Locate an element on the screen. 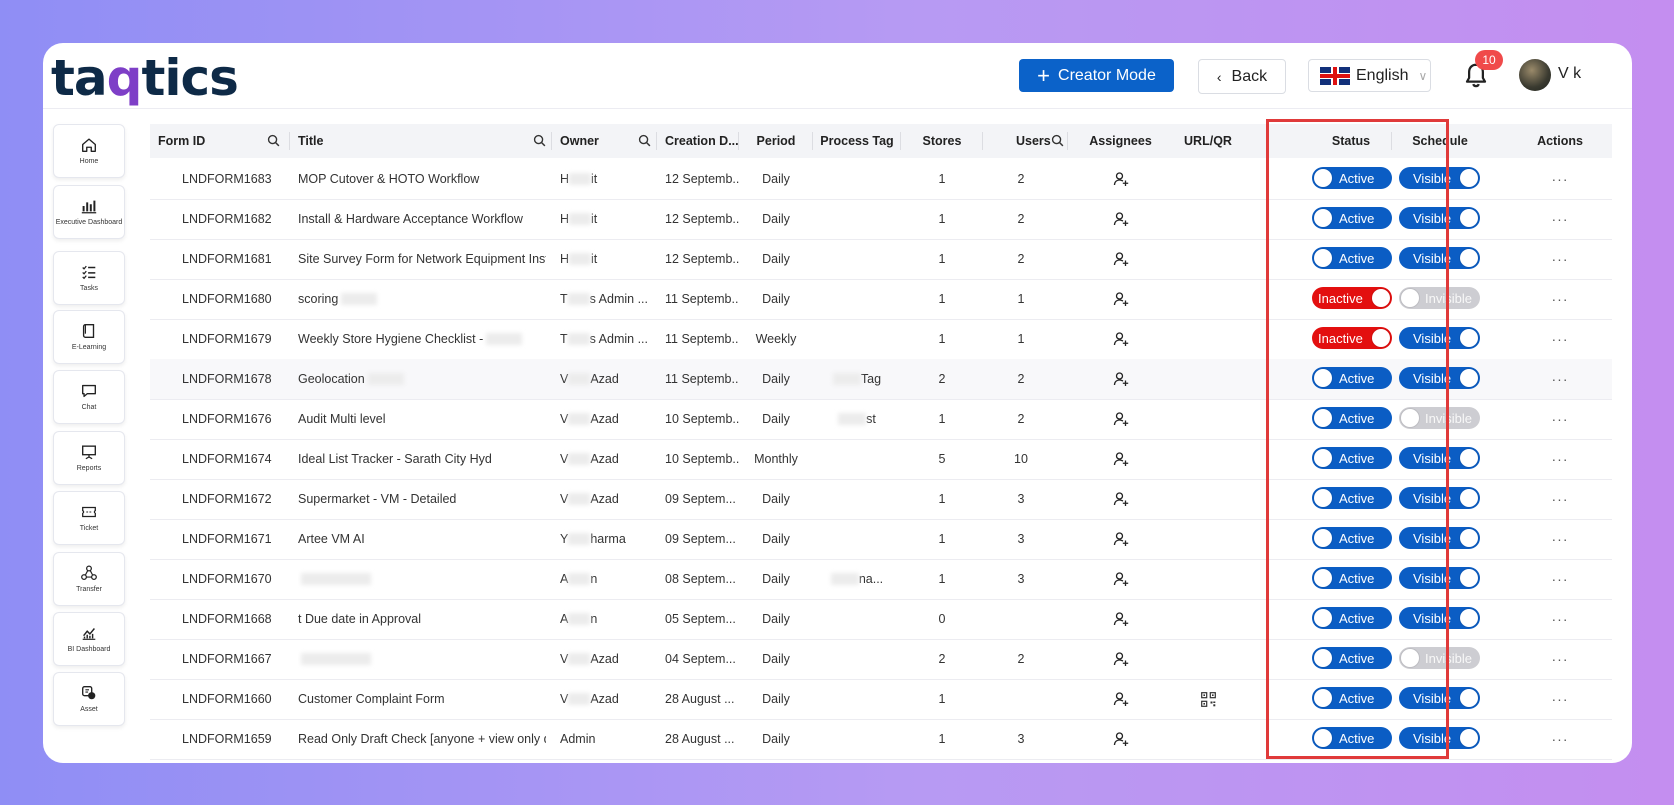  col-title: Title is located at coordinates (421, 141).